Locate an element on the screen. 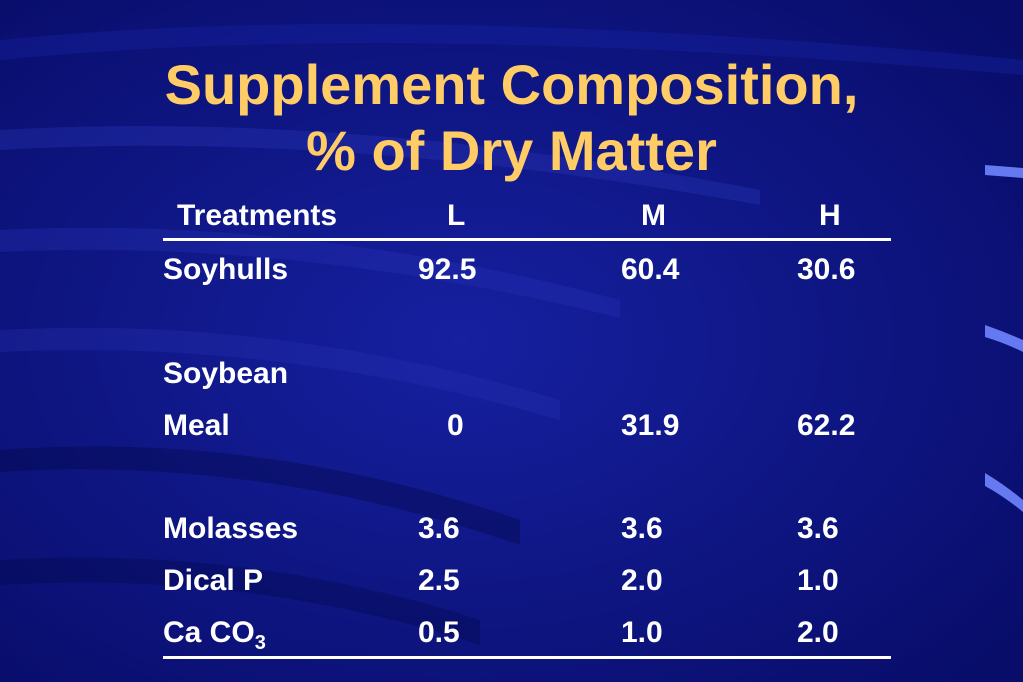 This screenshot has height=682, width=1023. cell-caco3-m: 1.0 is located at coordinates (642, 632).